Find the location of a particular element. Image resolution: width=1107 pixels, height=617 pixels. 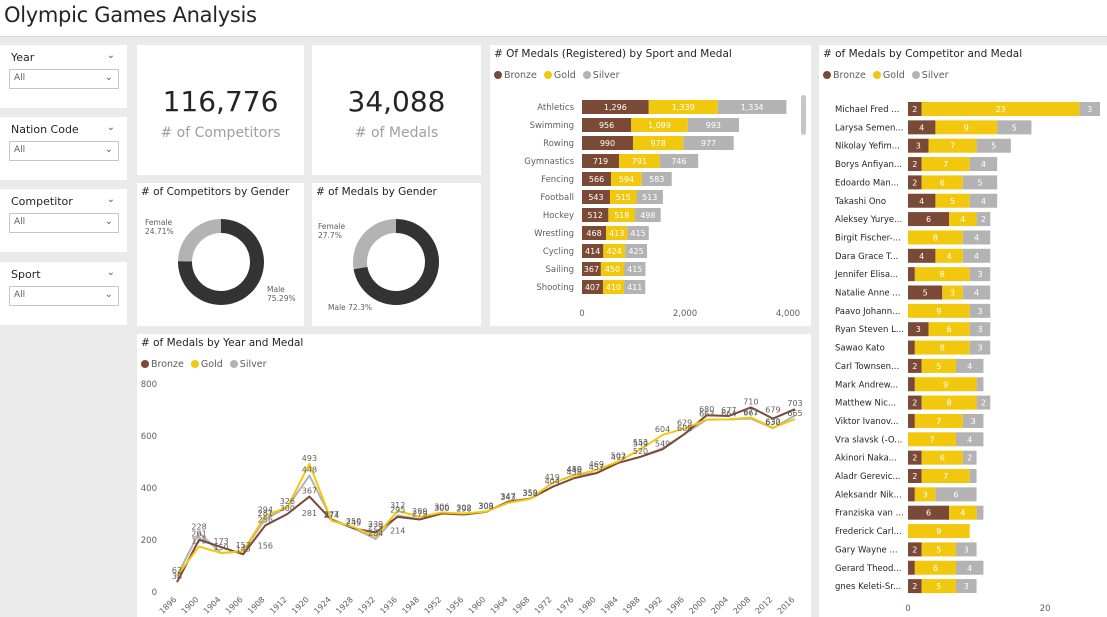

line-gold is located at coordinates (486, 496).